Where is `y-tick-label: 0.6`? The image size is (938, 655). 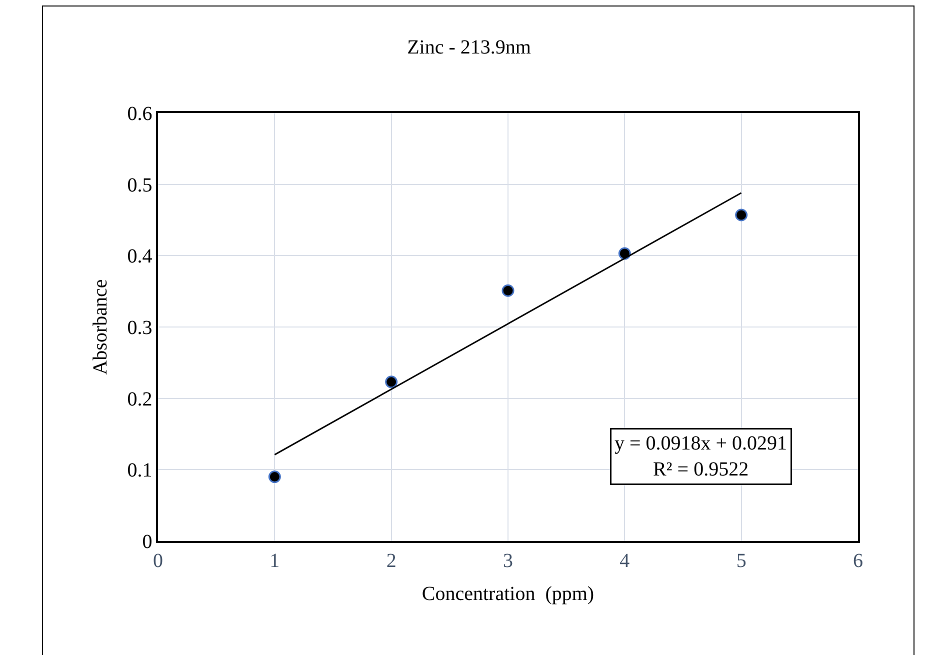 y-tick-label: 0.6 is located at coordinates (139, 114).